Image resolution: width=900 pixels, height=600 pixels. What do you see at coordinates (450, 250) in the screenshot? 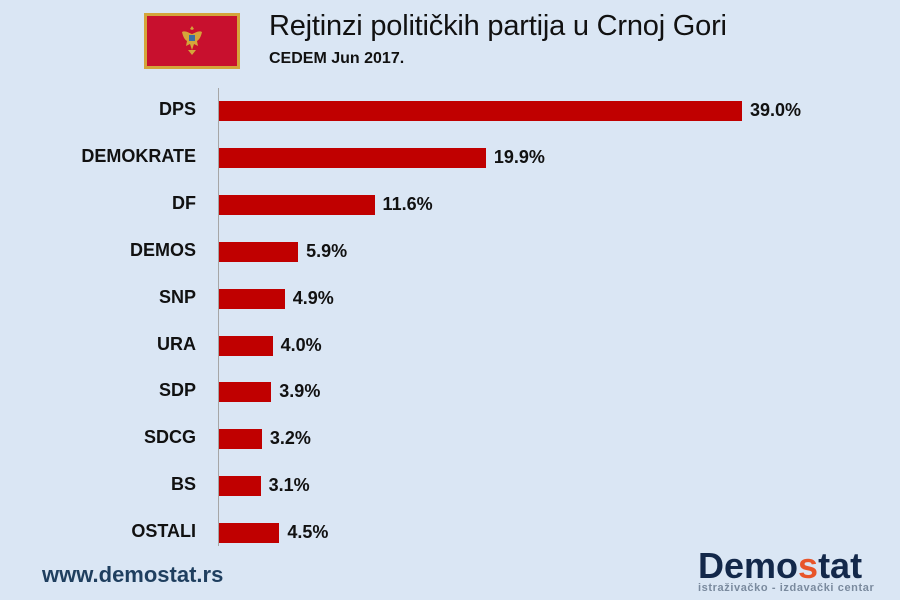
I see `bar-row: DEMOS 5.9%` at bounding box center [450, 250].